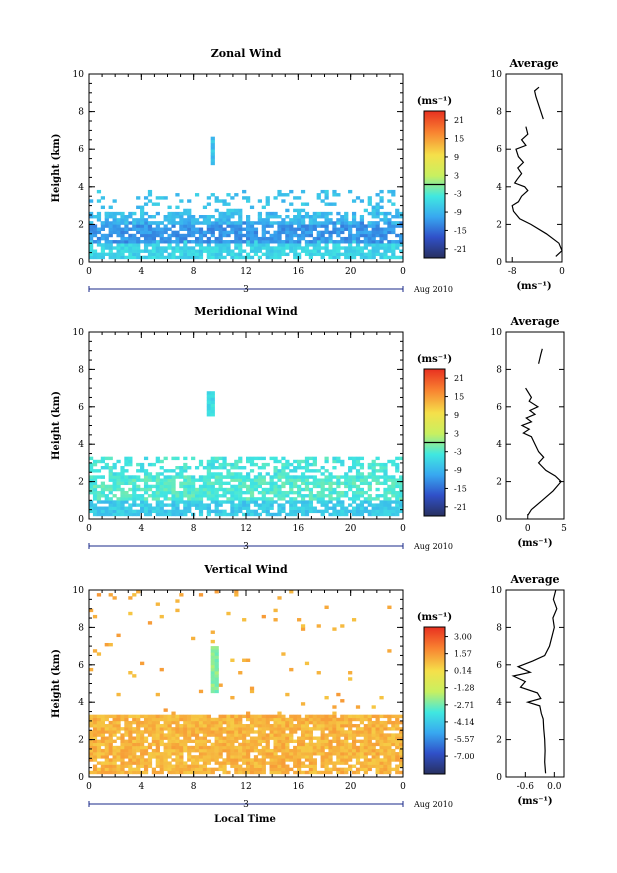 The height and width of the screenshot is (873, 617). Describe the element at coordinates (499, 666) in the screenshot. I see `average-y-tick-label: 6` at that location.